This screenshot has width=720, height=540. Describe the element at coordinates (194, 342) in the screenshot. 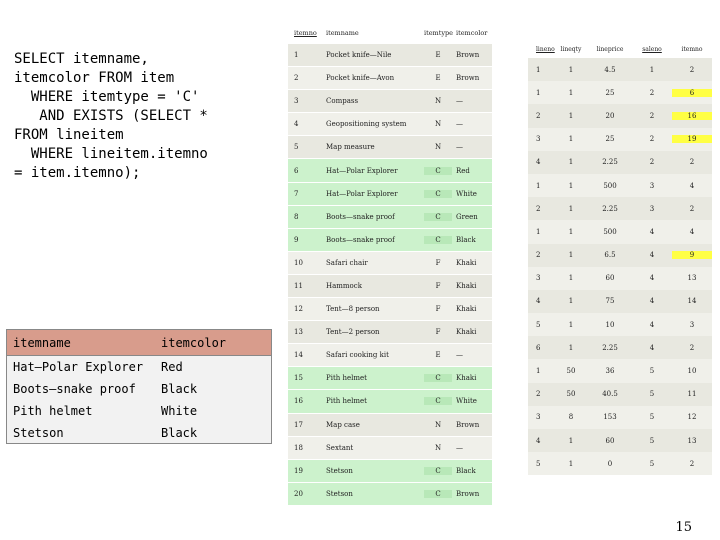

I see `result-header-itemcolor: itemcolor` at that location.